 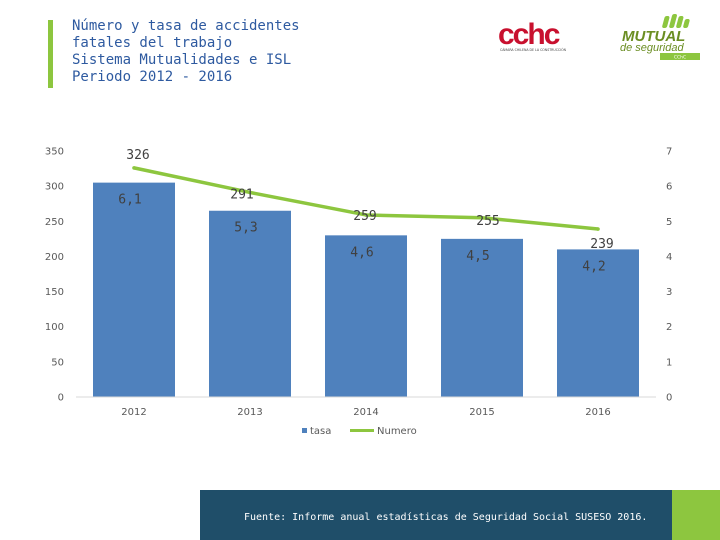 I want to click on bar-data-label: 4,6, so click(x=361, y=252).